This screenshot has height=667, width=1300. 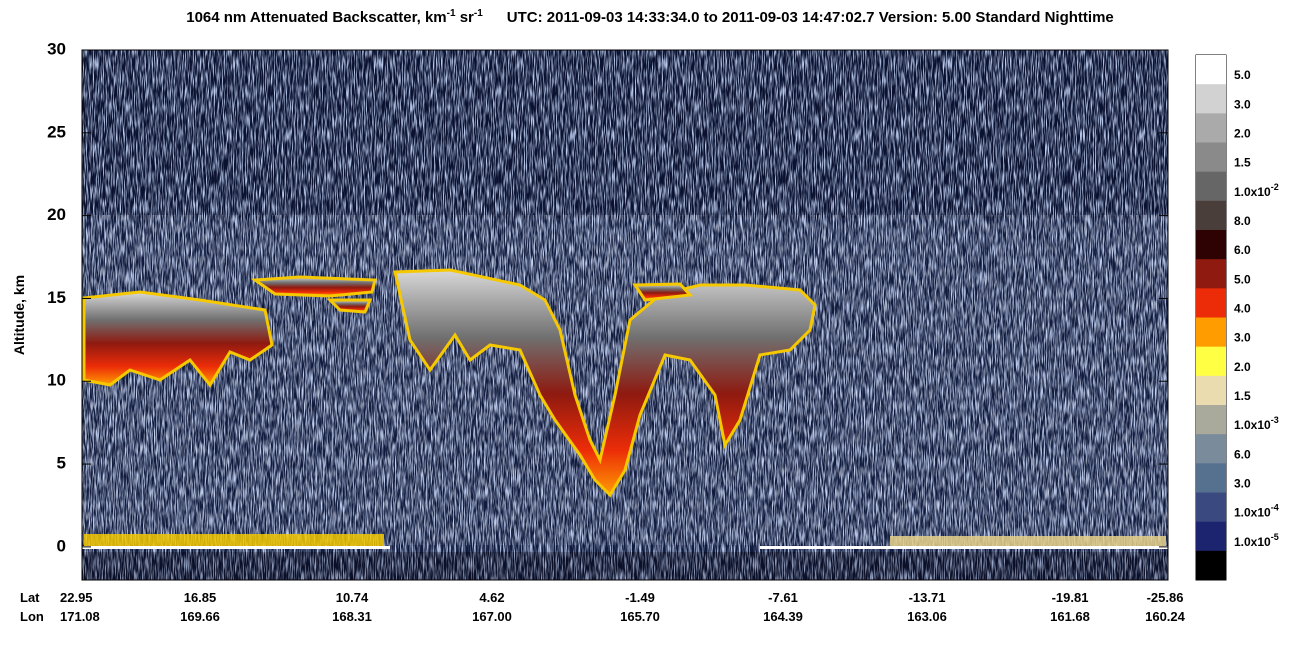 What do you see at coordinates (465, 17) in the screenshot?
I see `title-part: sr` at bounding box center [465, 17].